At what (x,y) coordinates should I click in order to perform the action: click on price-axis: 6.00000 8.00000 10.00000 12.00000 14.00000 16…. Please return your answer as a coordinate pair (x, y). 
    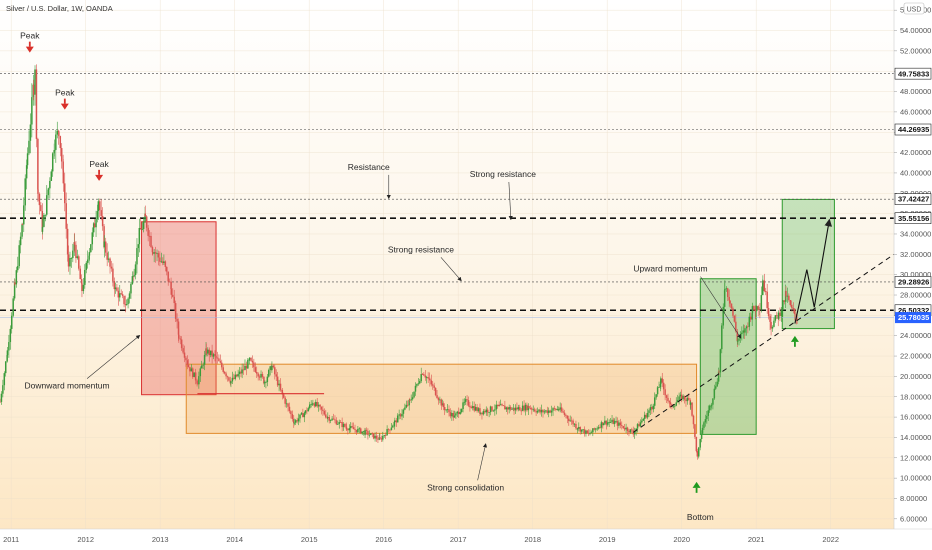
    Looking at the image, I should click on (912, 275).